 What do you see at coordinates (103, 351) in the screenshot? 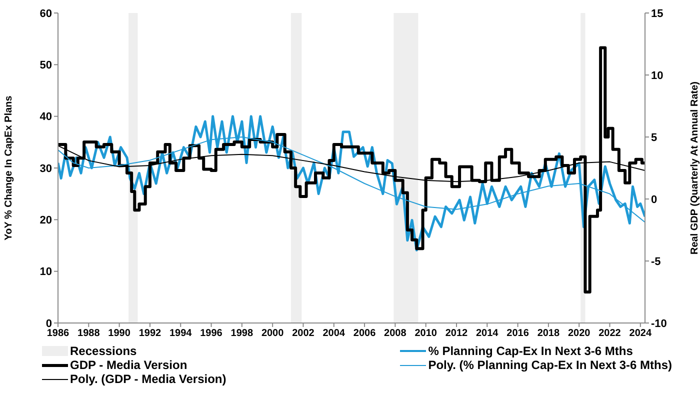
I see `legend-label: Recessions` at bounding box center [103, 351].